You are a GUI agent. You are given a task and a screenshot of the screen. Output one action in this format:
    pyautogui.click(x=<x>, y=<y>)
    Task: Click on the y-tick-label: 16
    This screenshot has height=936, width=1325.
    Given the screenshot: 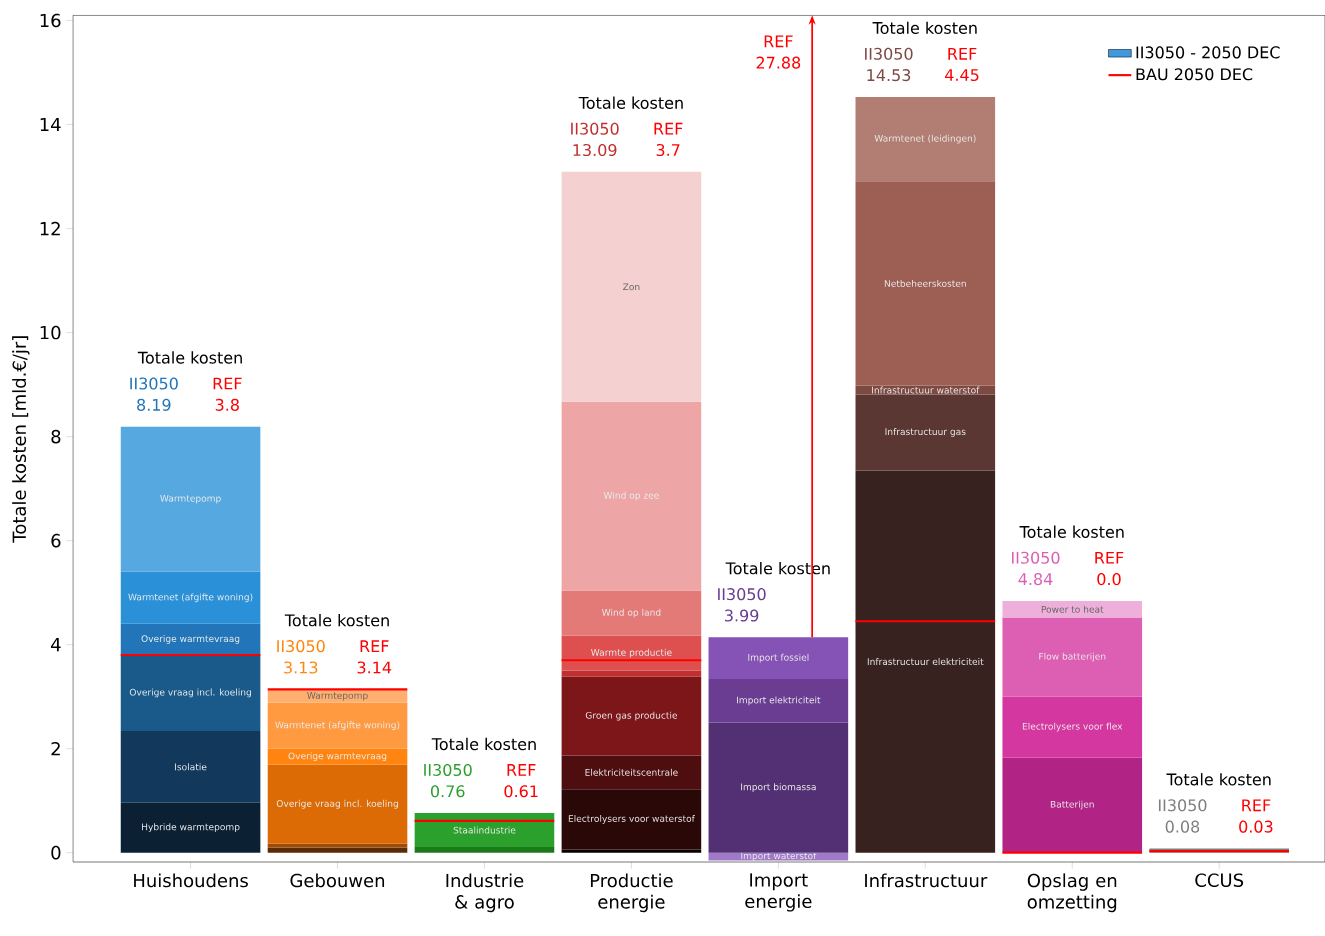 What is the action you would take?
    pyautogui.click(x=50, y=20)
    